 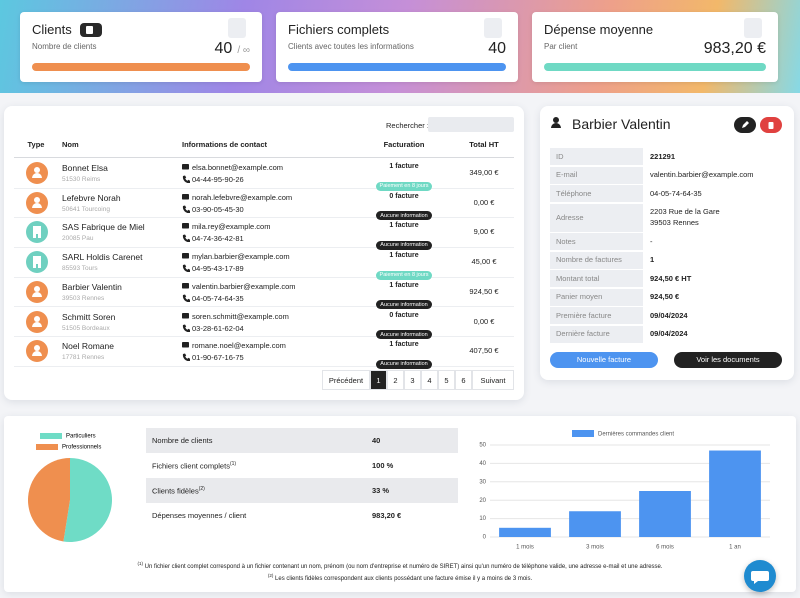 I want to click on pagination-button: 6, so click(x=463, y=380).